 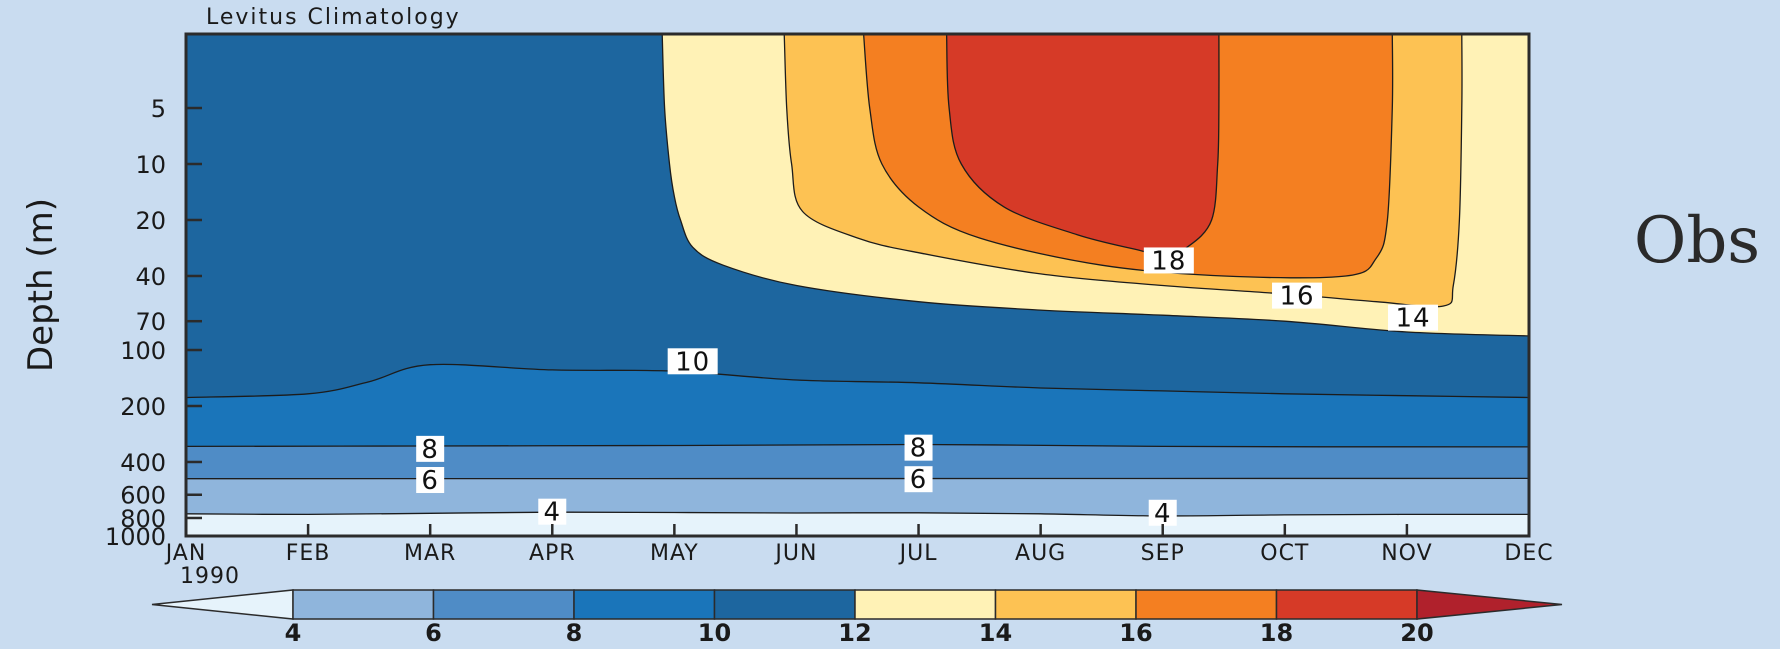 I want to click on chart-title: Levitus Climatology, so click(x=333, y=17).